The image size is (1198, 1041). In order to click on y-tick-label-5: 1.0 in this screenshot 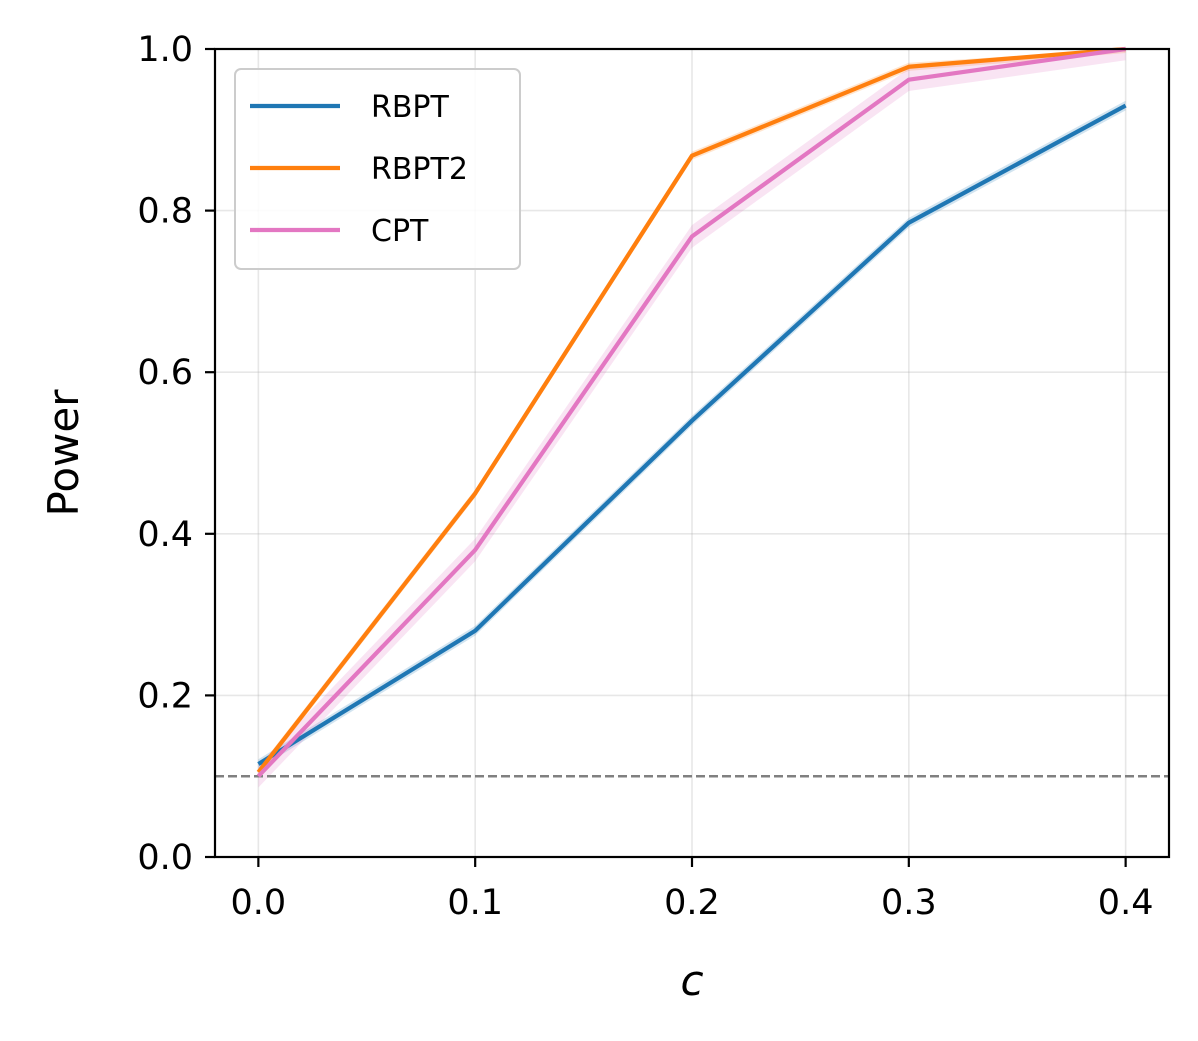, I will do `click(165, 50)`.